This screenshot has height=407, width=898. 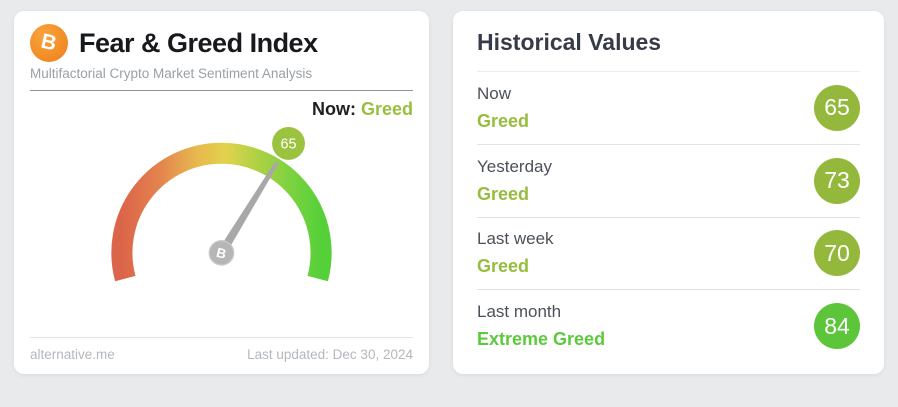 I want to click on gauge-arc, so click(x=221, y=212).